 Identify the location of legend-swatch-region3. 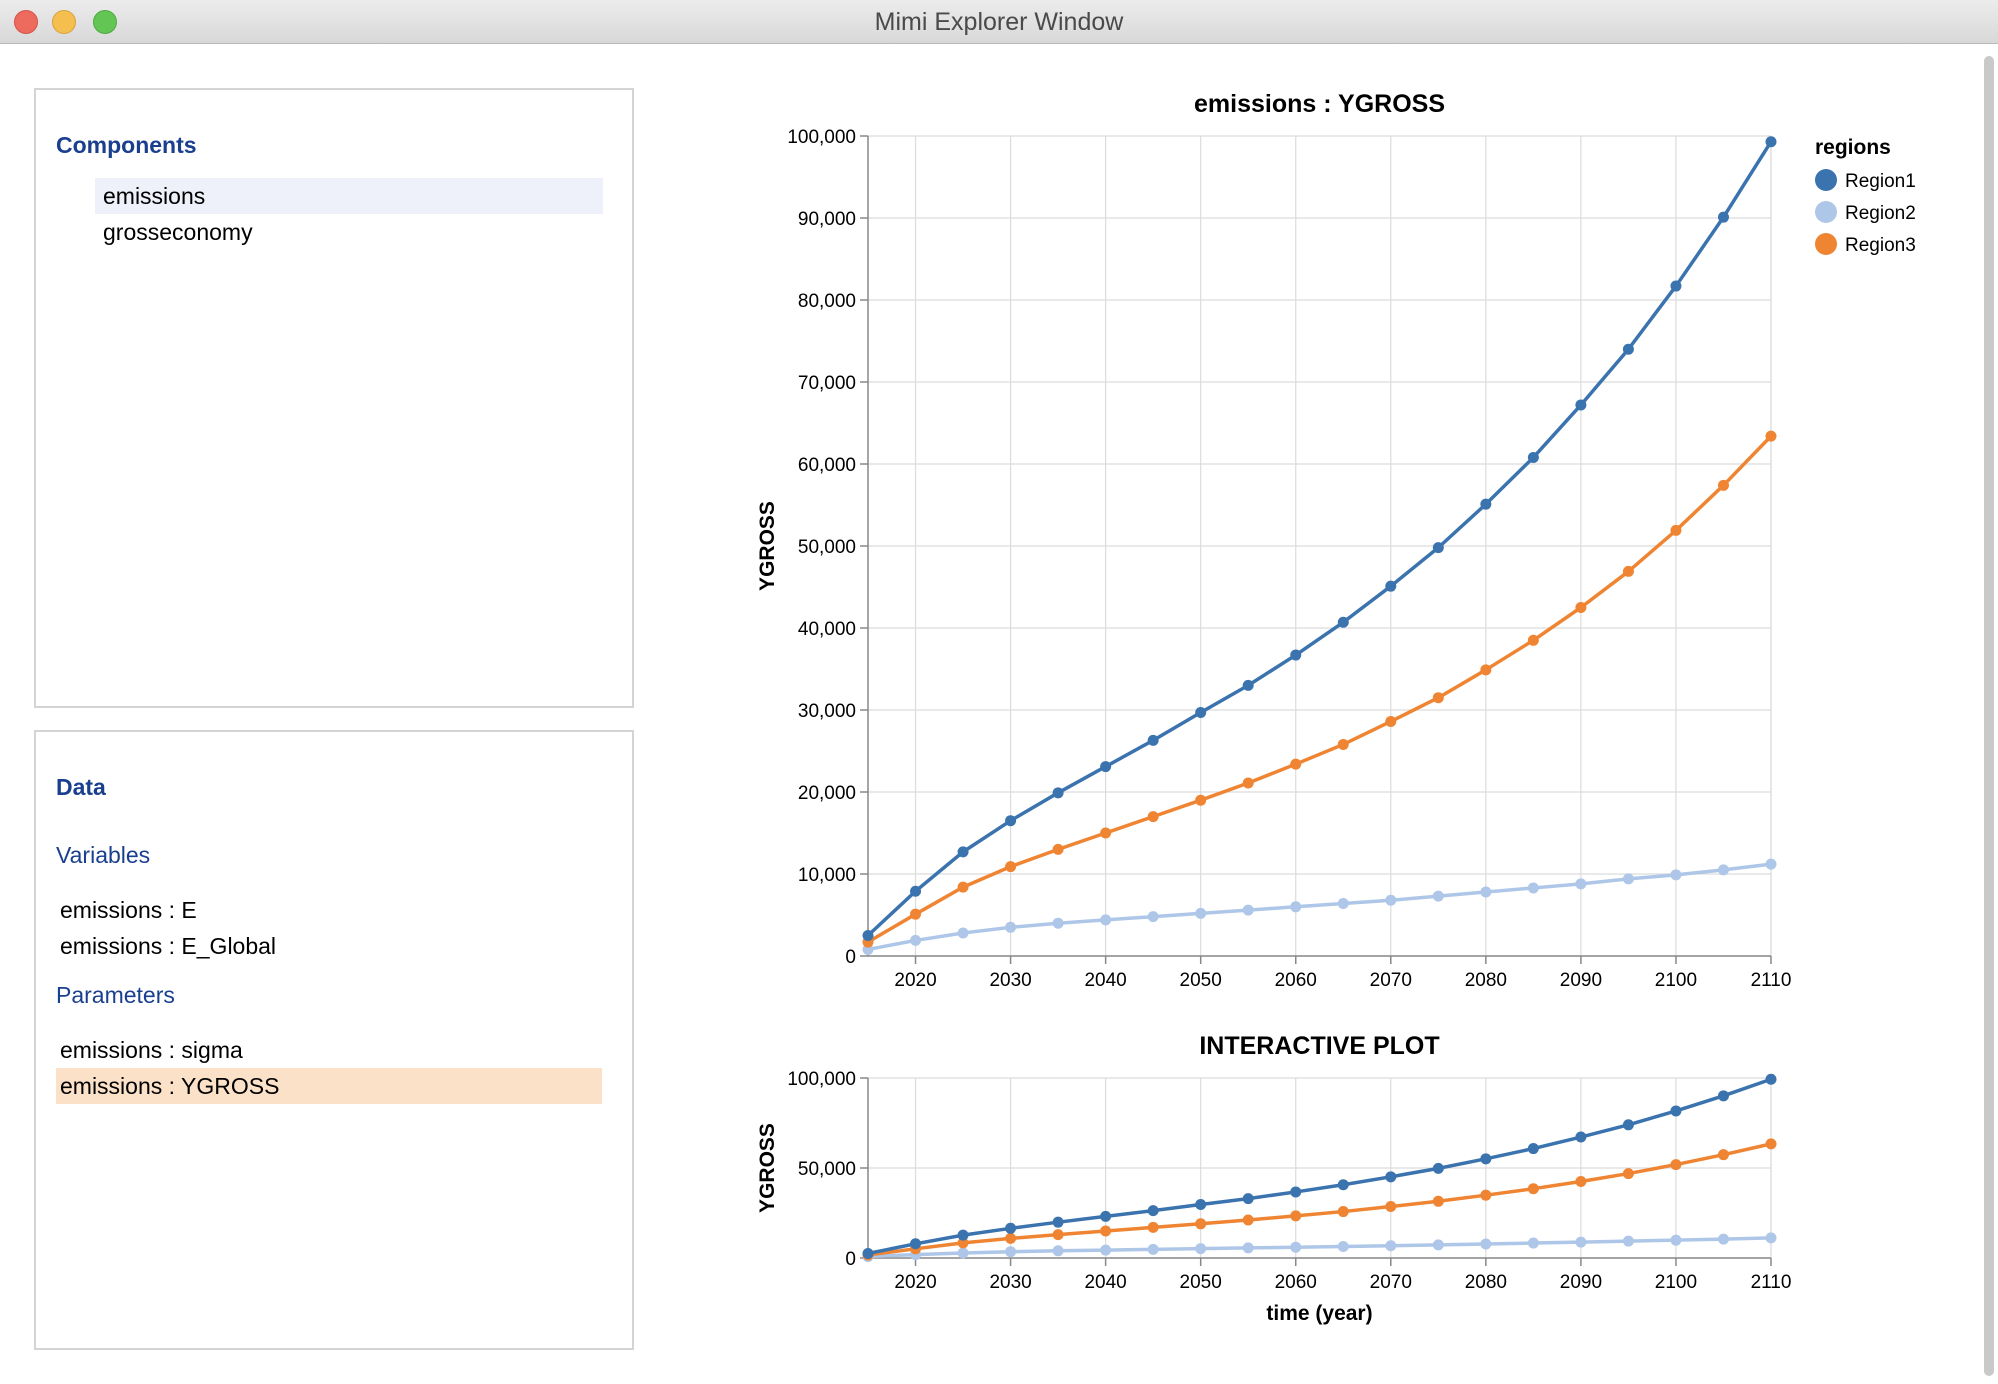
(1826, 244).